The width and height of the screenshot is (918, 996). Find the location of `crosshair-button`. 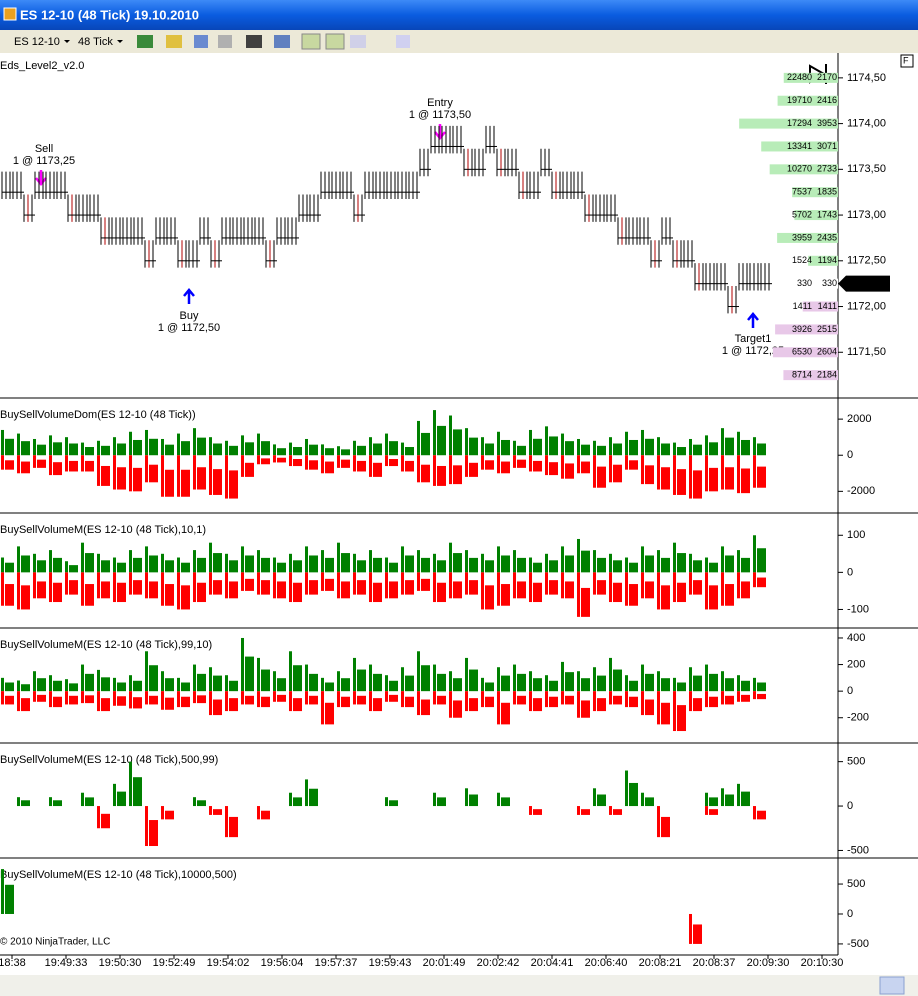

crosshair-button is located at coordinates (254, 41).